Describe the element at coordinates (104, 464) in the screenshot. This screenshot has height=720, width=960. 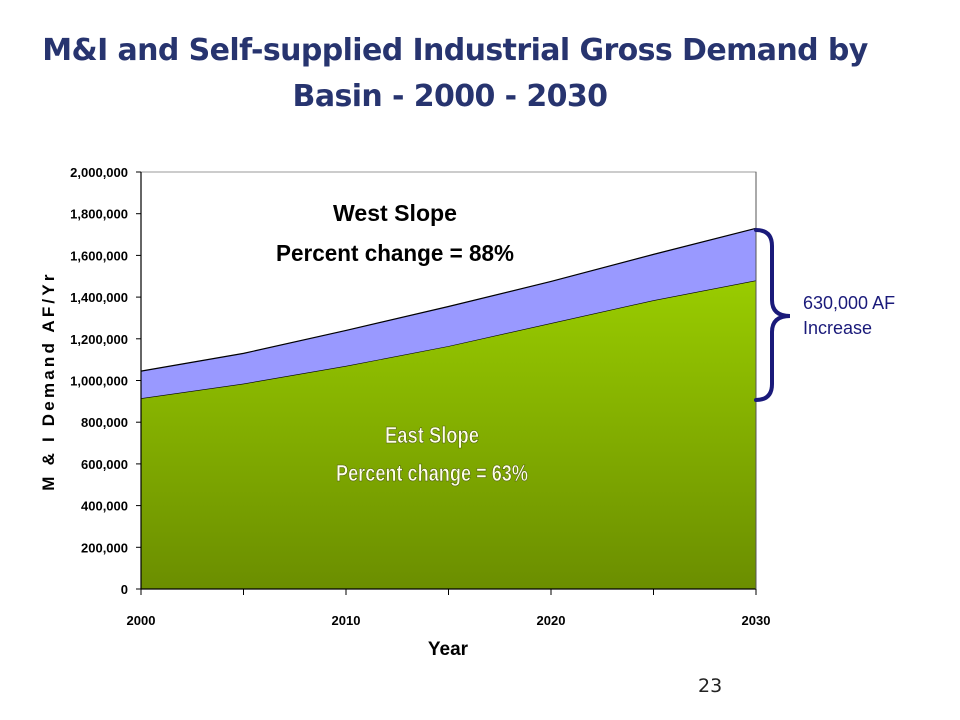
I see `y-tick-label: 600,000` at that location.